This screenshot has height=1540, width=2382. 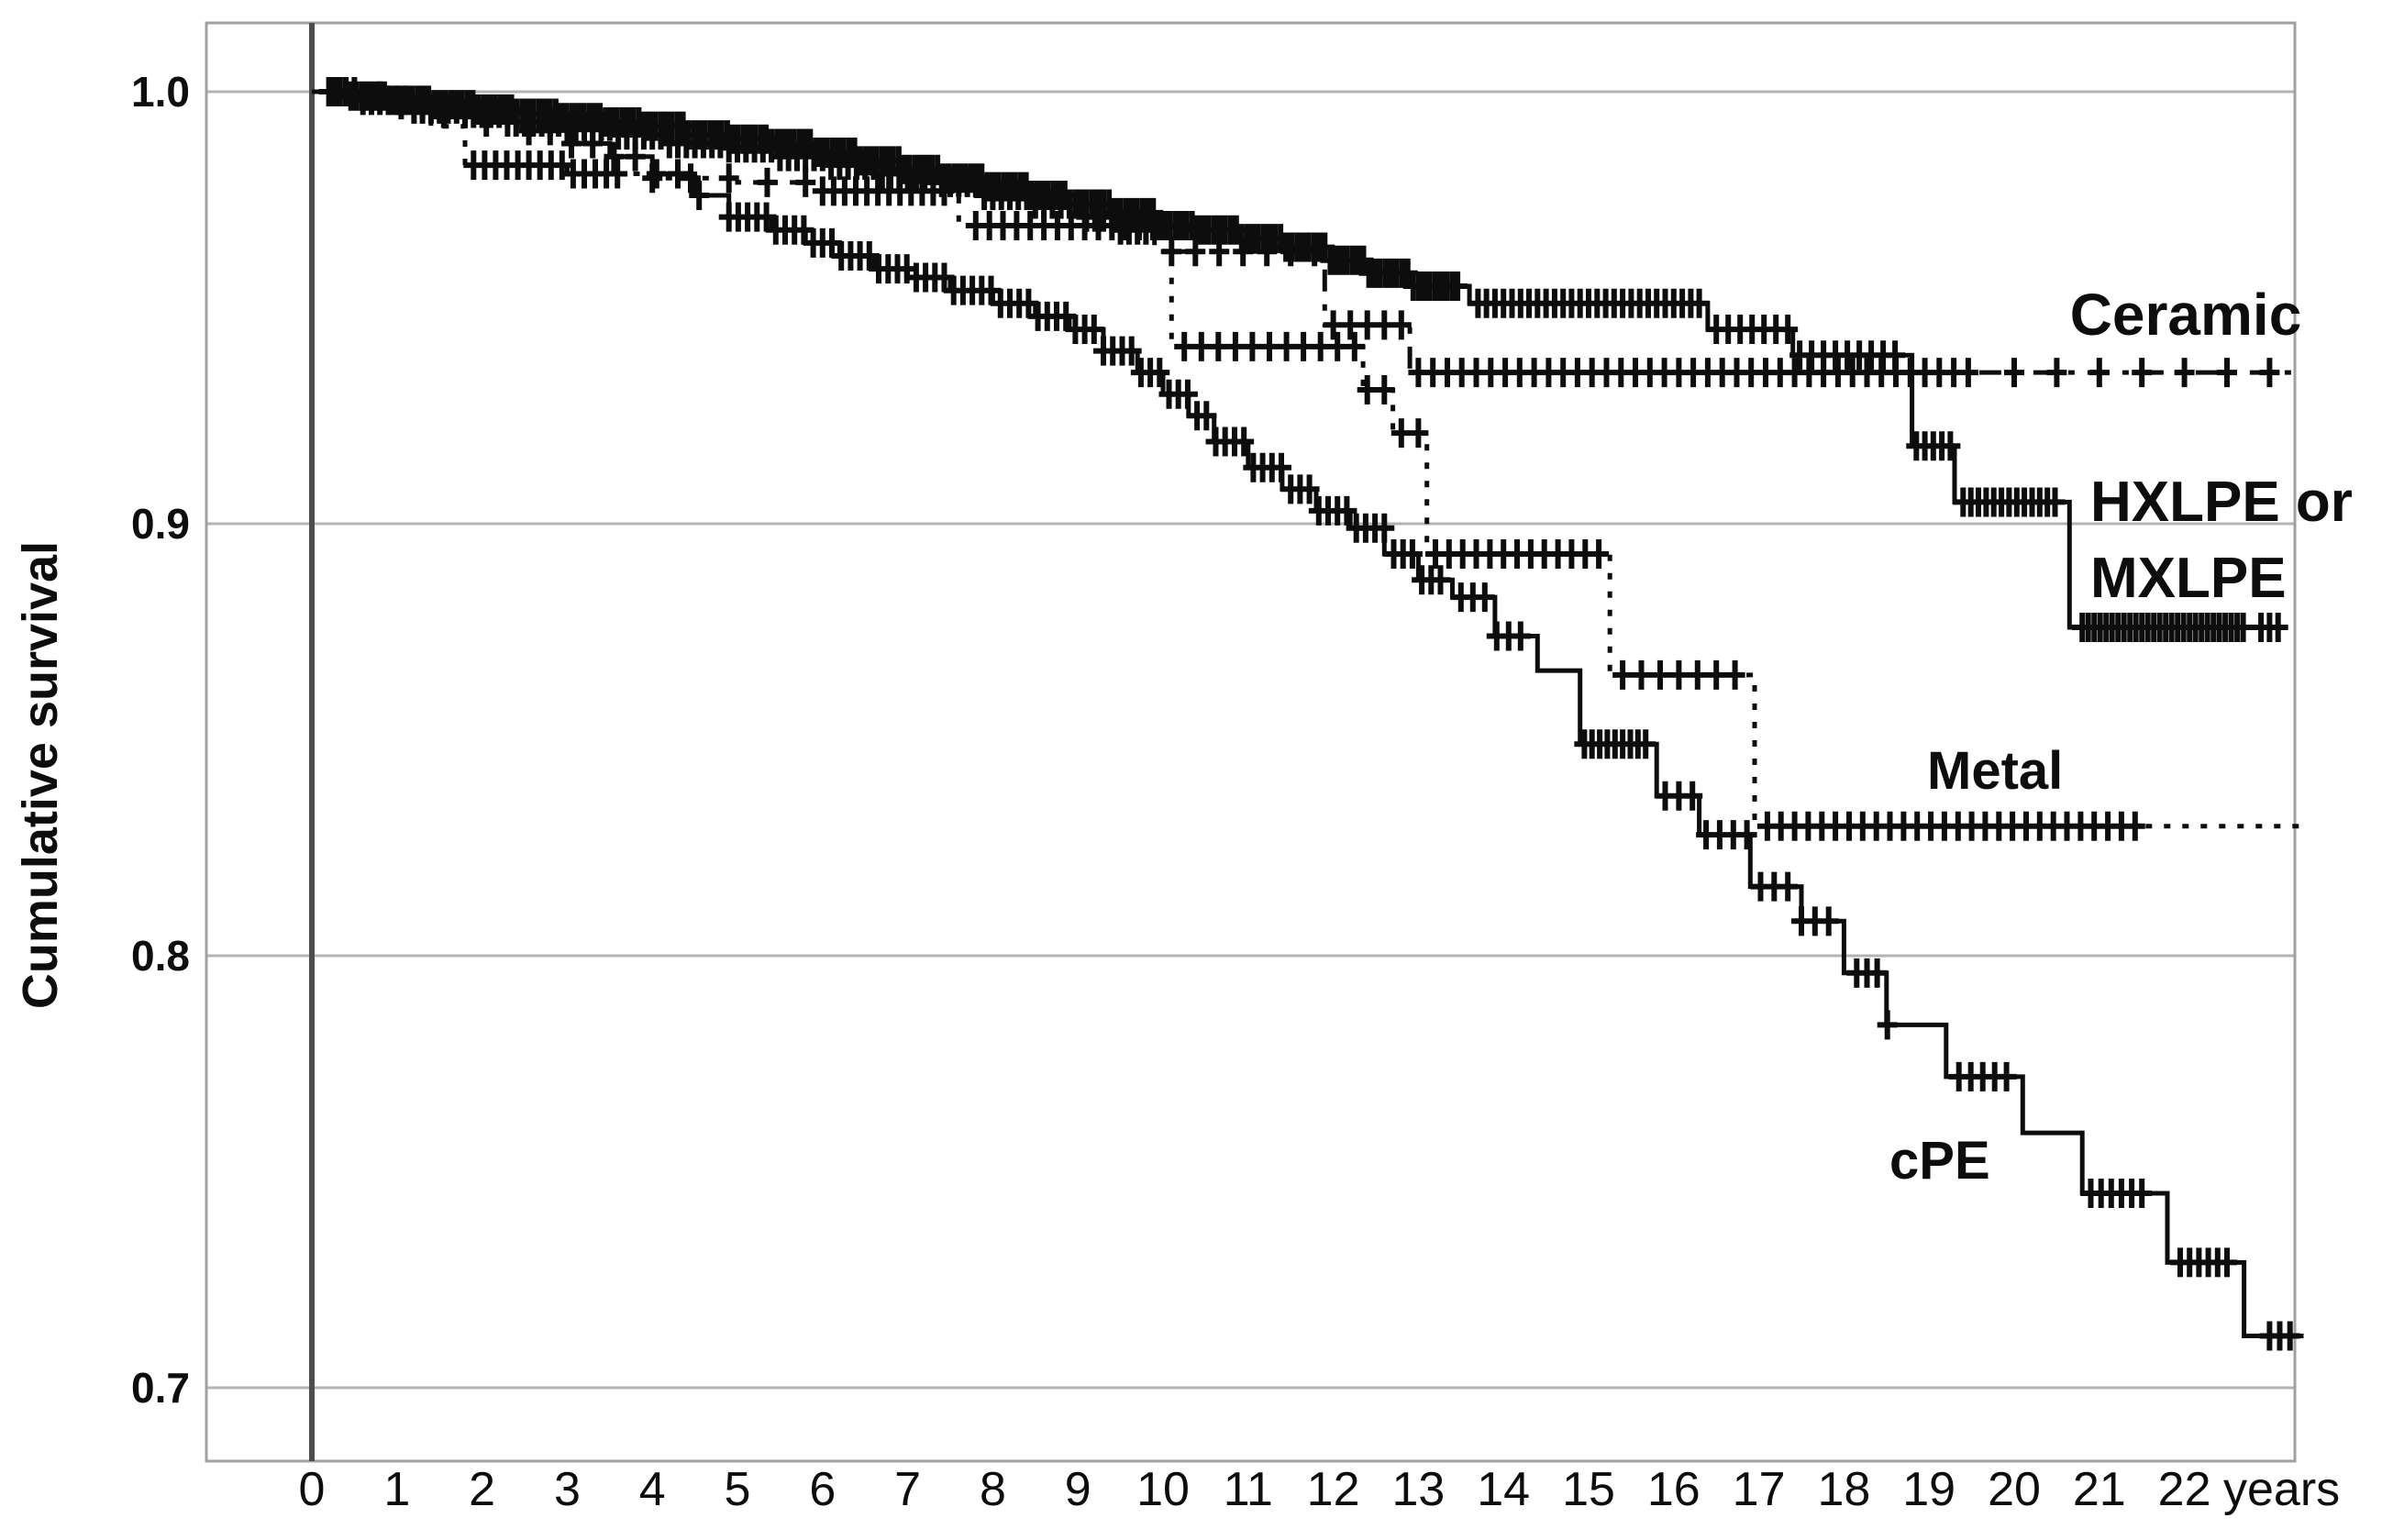 I want to click on y-tick-label: 0.8, so click(x=160, y=956).